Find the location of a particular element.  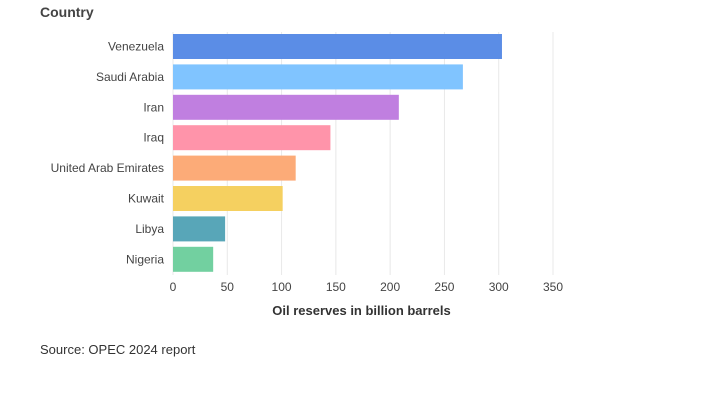

bar-libya is located at coordinates (199, 229).